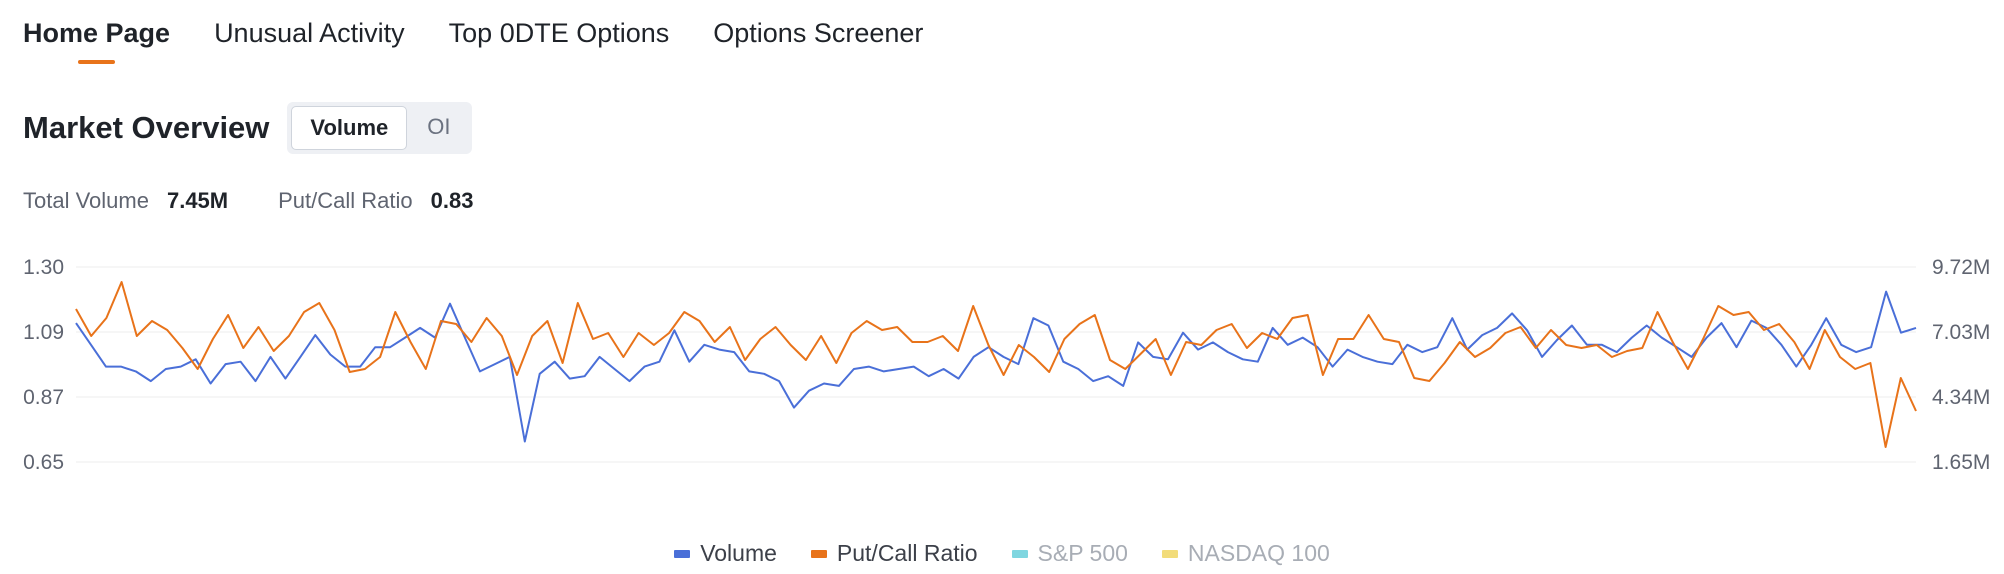  Describe the element at coordinates (136, 479) in the screenshot. I see `x-tick-label: Oct 16, 2025` at that location.